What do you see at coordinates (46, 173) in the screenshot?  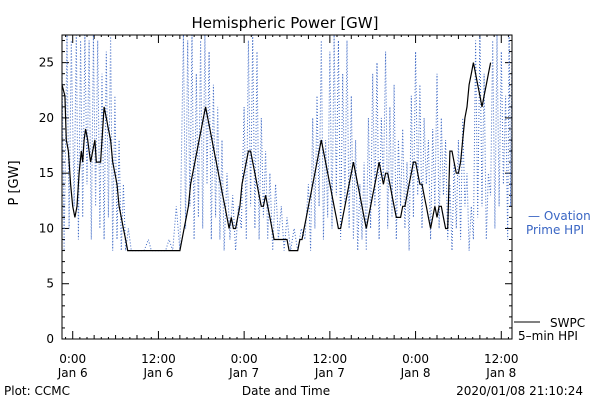 I see `y-tick-label: 15` at bounding box center [46, 173].